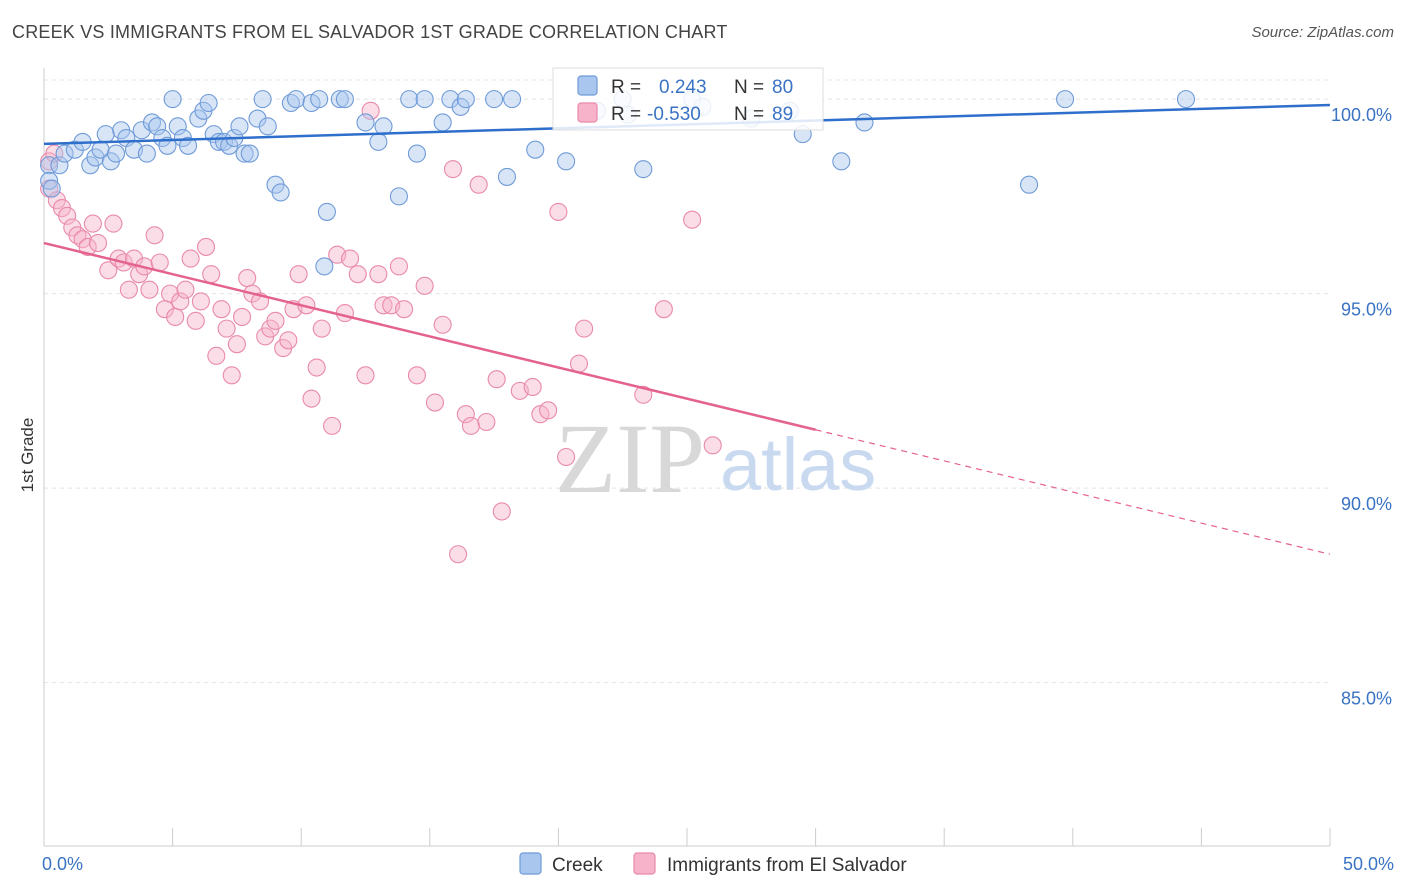 The height and width of the screenshot is (892, 1406). Describe the element at coordinates (787, 865) in the screenshot. I see `legend-salv-label: Immigrants from El Salvador` at that location.